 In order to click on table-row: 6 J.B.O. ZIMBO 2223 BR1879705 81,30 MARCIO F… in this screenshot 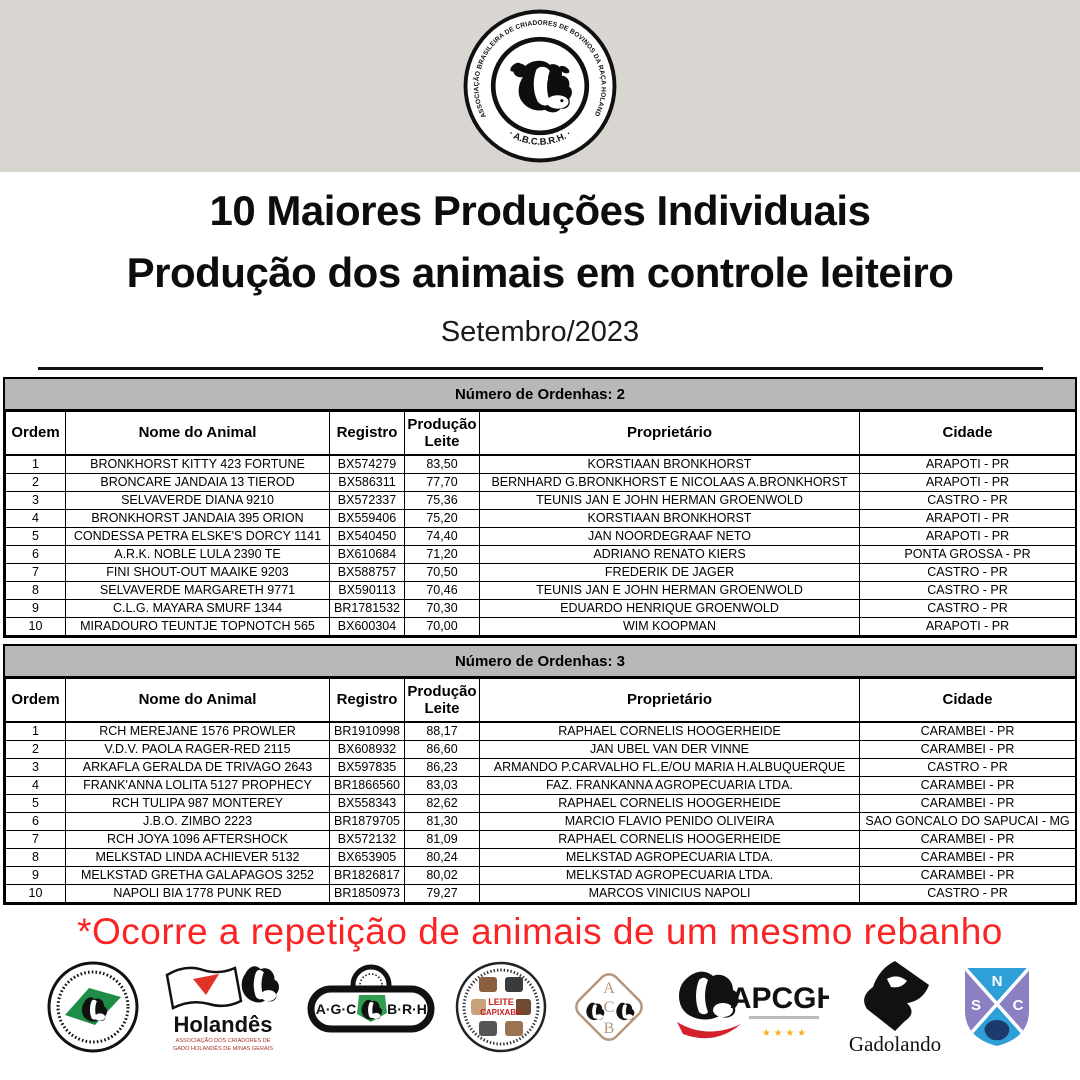, I will do `click(540, 821)`.